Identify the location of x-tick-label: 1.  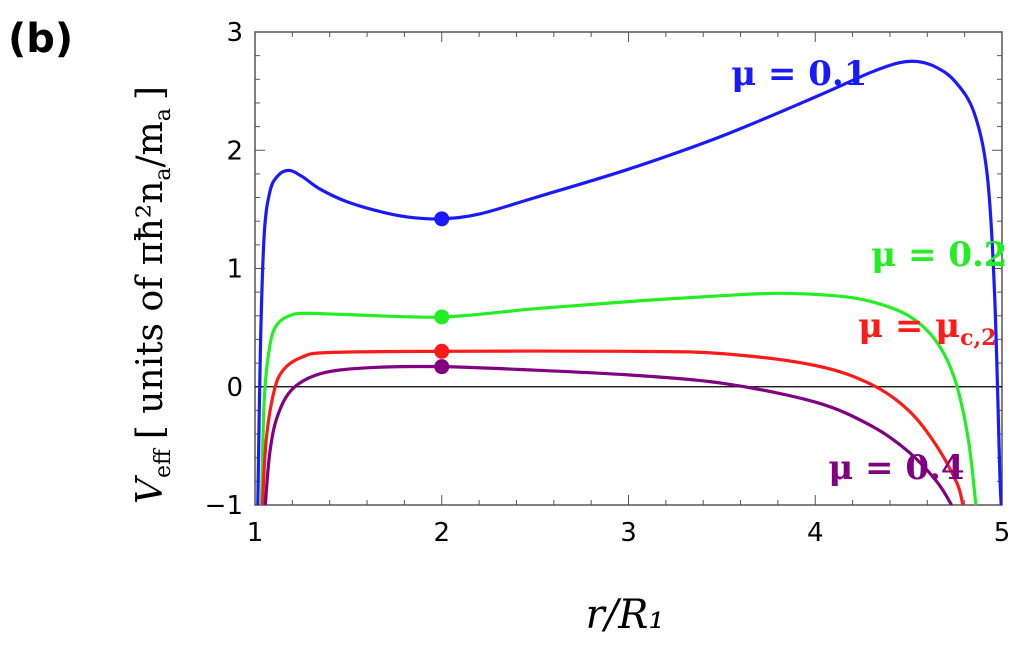
(255, 533).